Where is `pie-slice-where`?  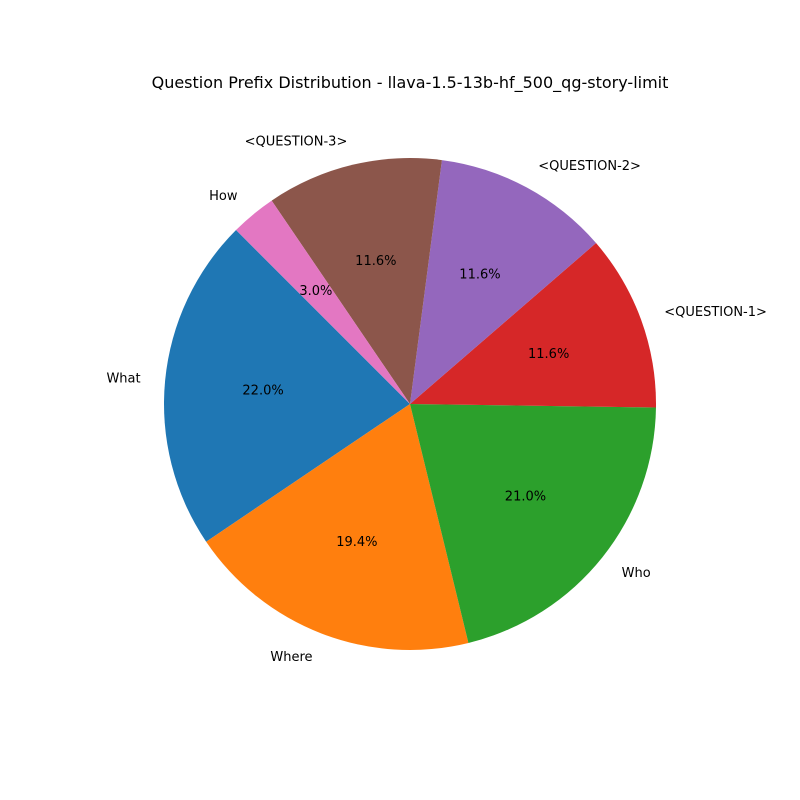 pie-slice-where is located at coordinates (337, 527).